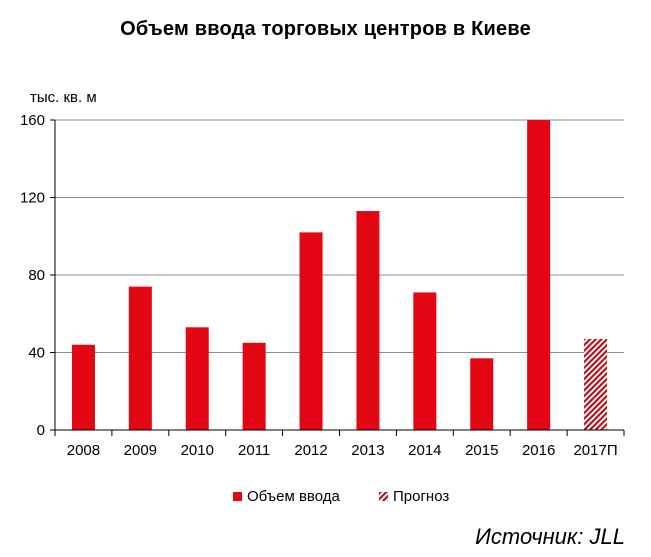 The image size is (651, 557). I want to click on x-tick-label: 2014, so click(424, 450).